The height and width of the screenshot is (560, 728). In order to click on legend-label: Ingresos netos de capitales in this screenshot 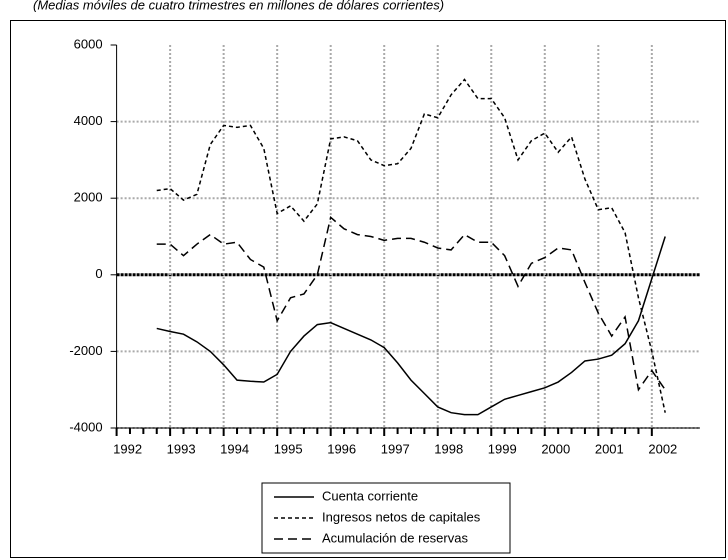, I will do `click(401, 516)`.